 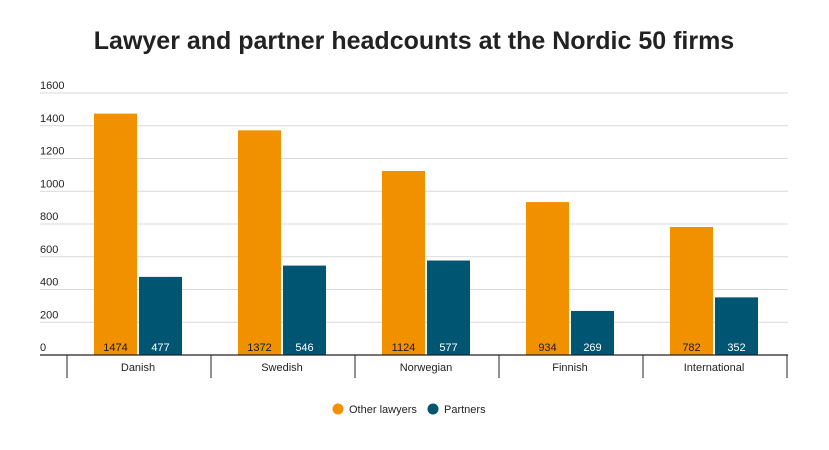 What do you see at coordinates (52, 119) in the screenshot?
I see `y-tick-label: 1400` at bounding box center [52, 119].